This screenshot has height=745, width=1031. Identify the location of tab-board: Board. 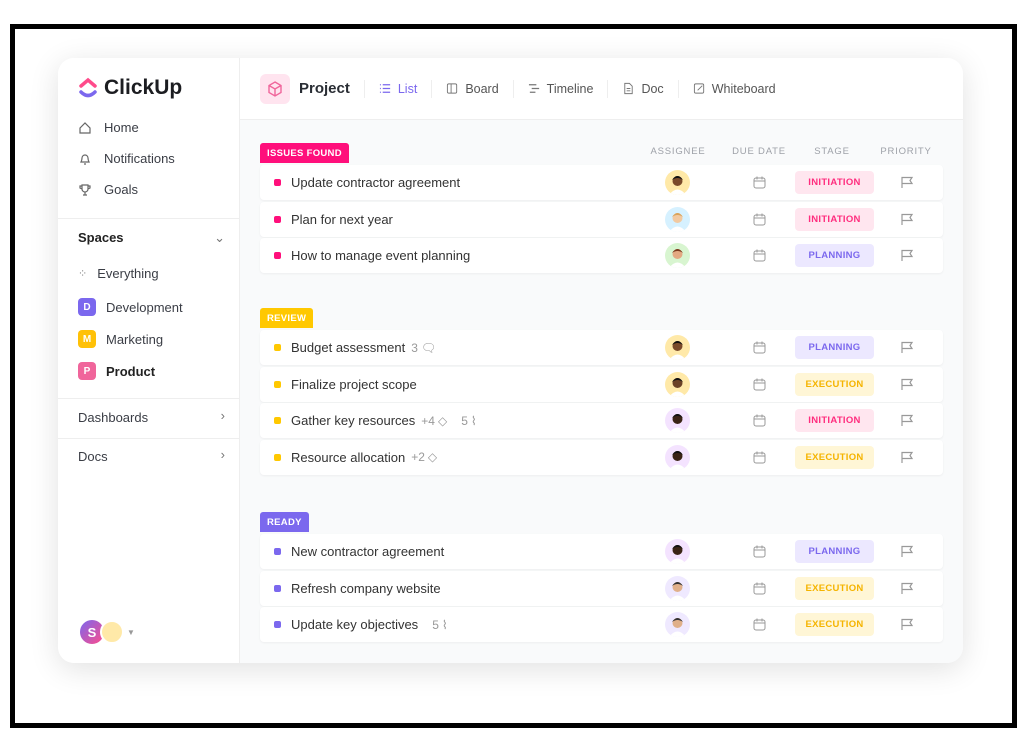
(471, 88).